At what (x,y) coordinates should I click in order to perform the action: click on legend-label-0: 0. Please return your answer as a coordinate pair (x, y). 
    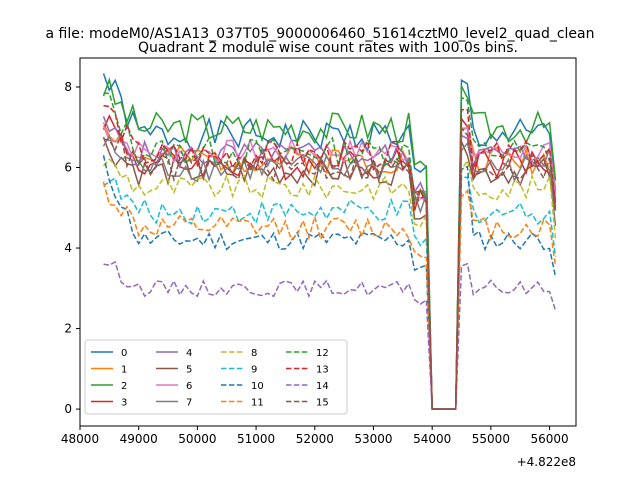
    Looking at the image, I should click on (124, 353).